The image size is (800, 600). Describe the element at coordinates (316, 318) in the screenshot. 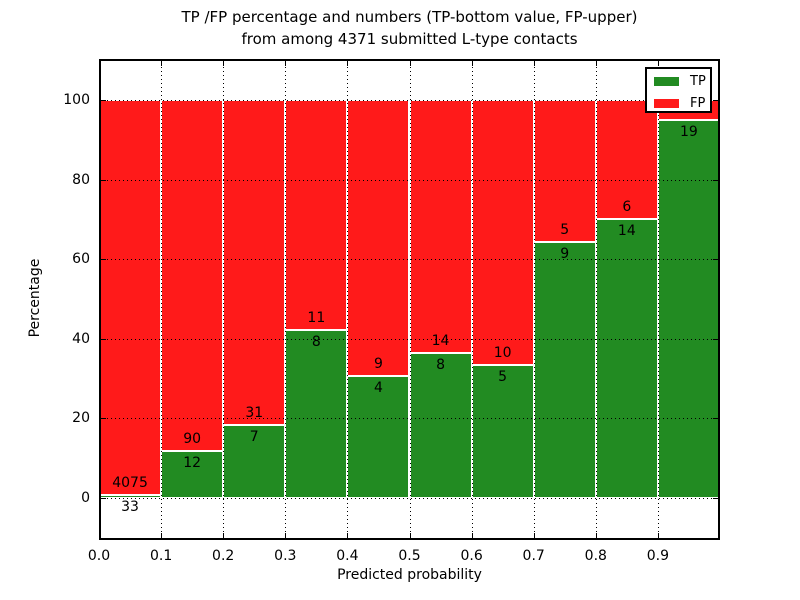

I see `fp-count-label: 11` at that location.